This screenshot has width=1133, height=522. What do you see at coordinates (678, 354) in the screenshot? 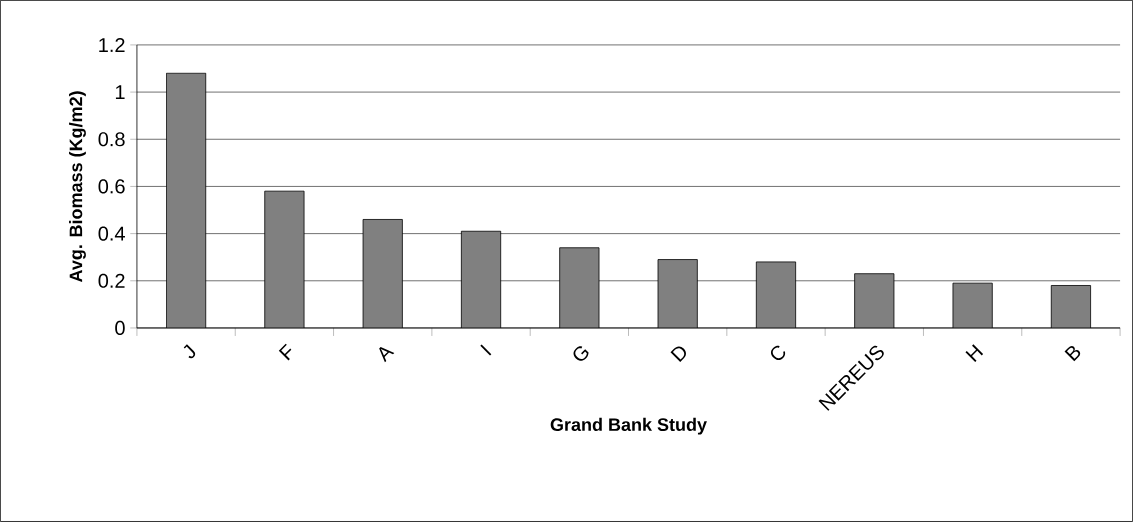
I see `x-tick-label: D` at bounding box center [678, 354].